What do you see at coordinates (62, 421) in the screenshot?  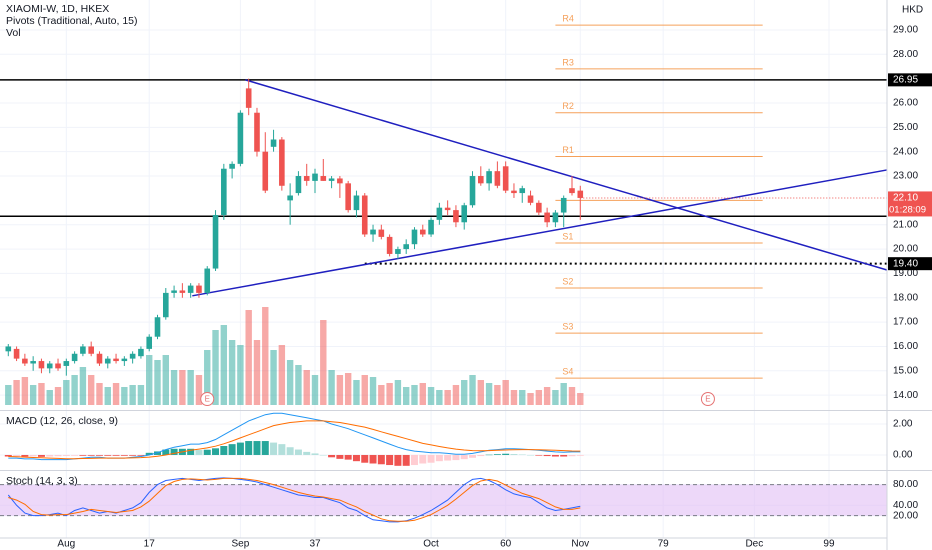 I see `indicator-label: MACD (12, 26, close, 9)` at bounding box center [62, 421].